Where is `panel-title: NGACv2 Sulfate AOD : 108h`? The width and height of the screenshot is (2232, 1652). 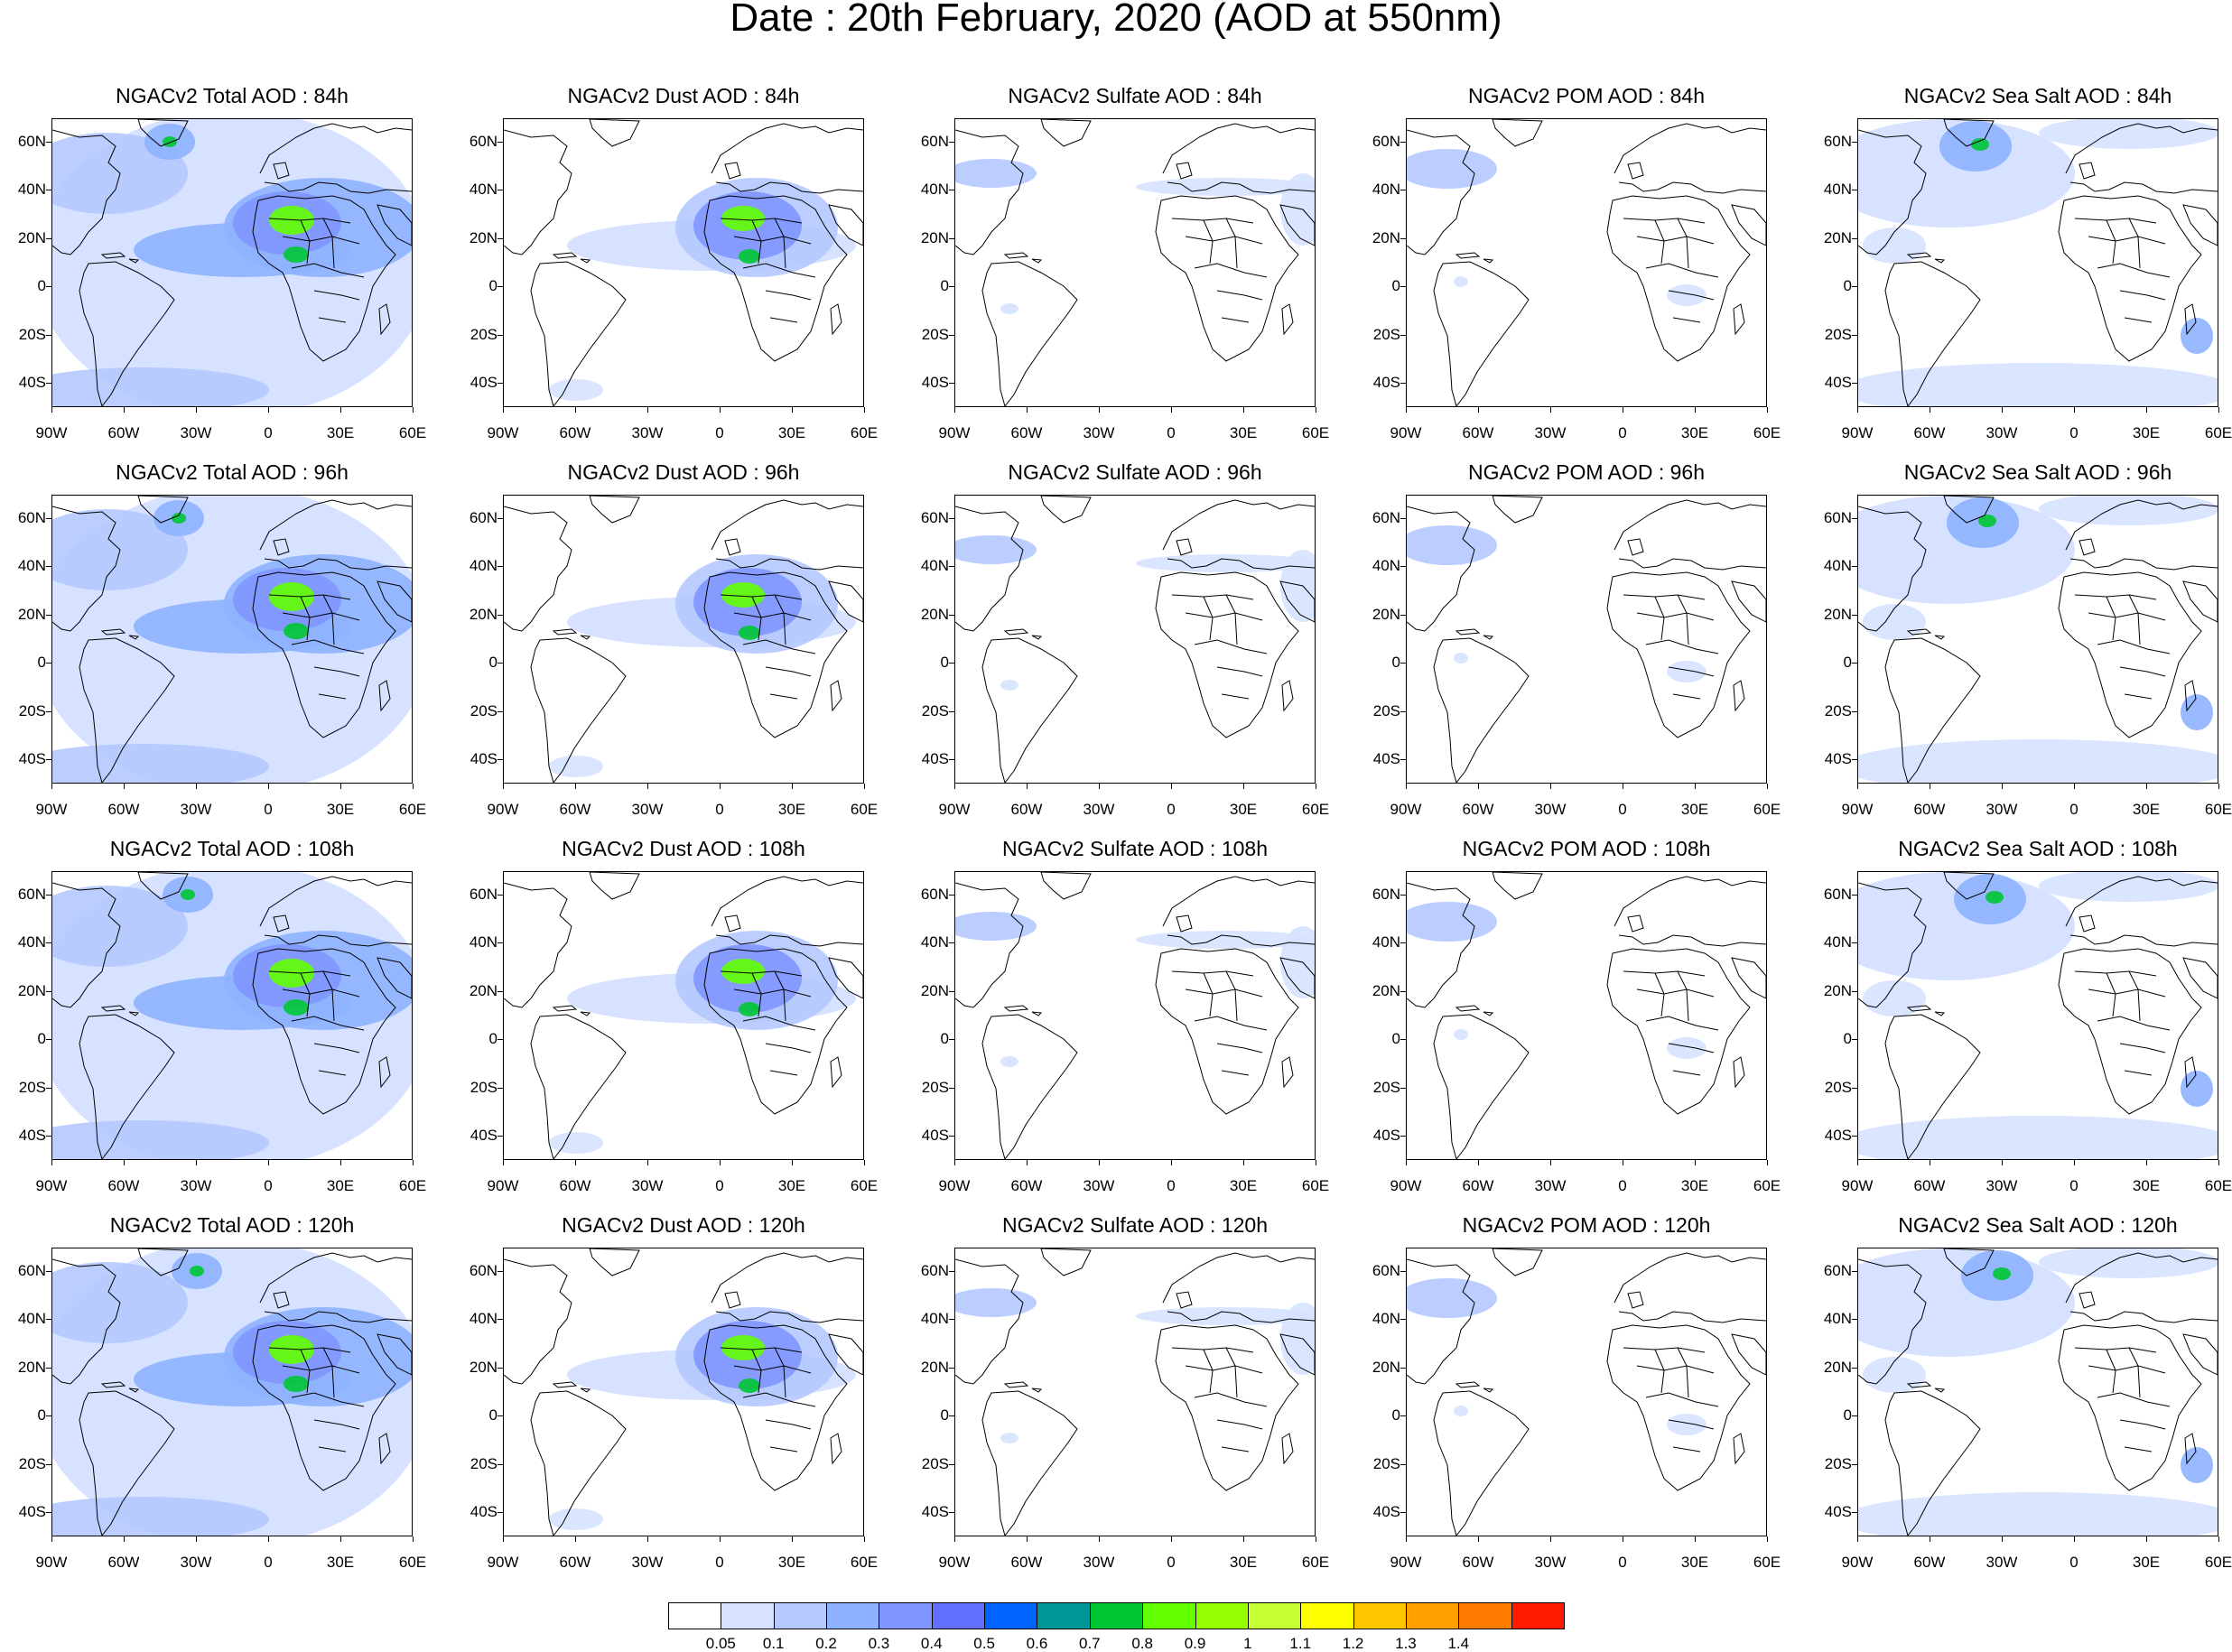
panel-title: NGACv2 Sulfate AOD : 108h is located at coordinates (1135, 848).